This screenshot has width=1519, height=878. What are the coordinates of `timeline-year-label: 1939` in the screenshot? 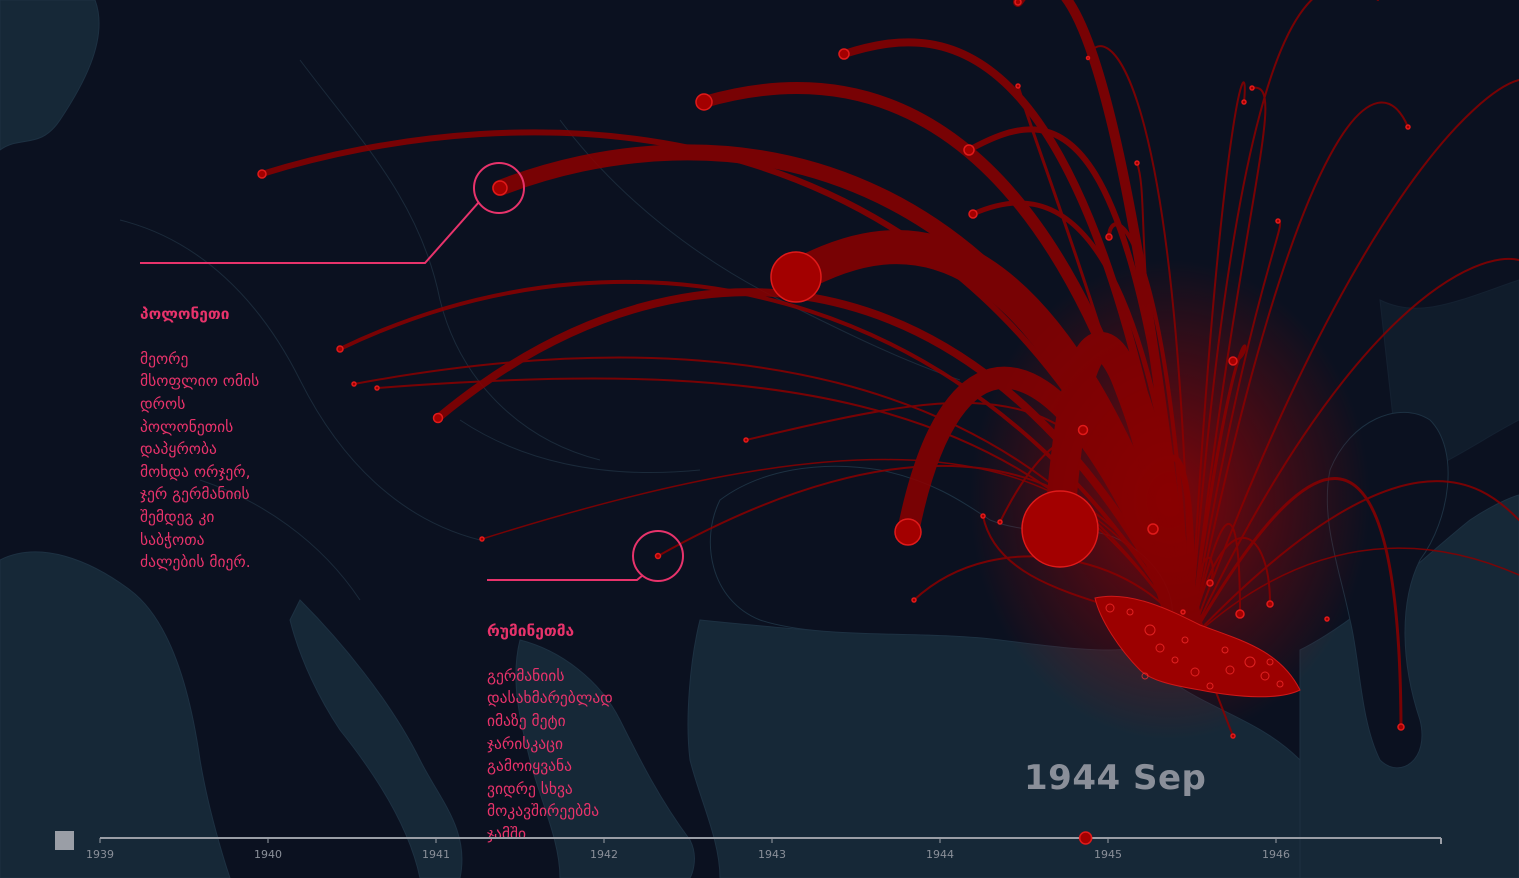 It's located at (100, 854).